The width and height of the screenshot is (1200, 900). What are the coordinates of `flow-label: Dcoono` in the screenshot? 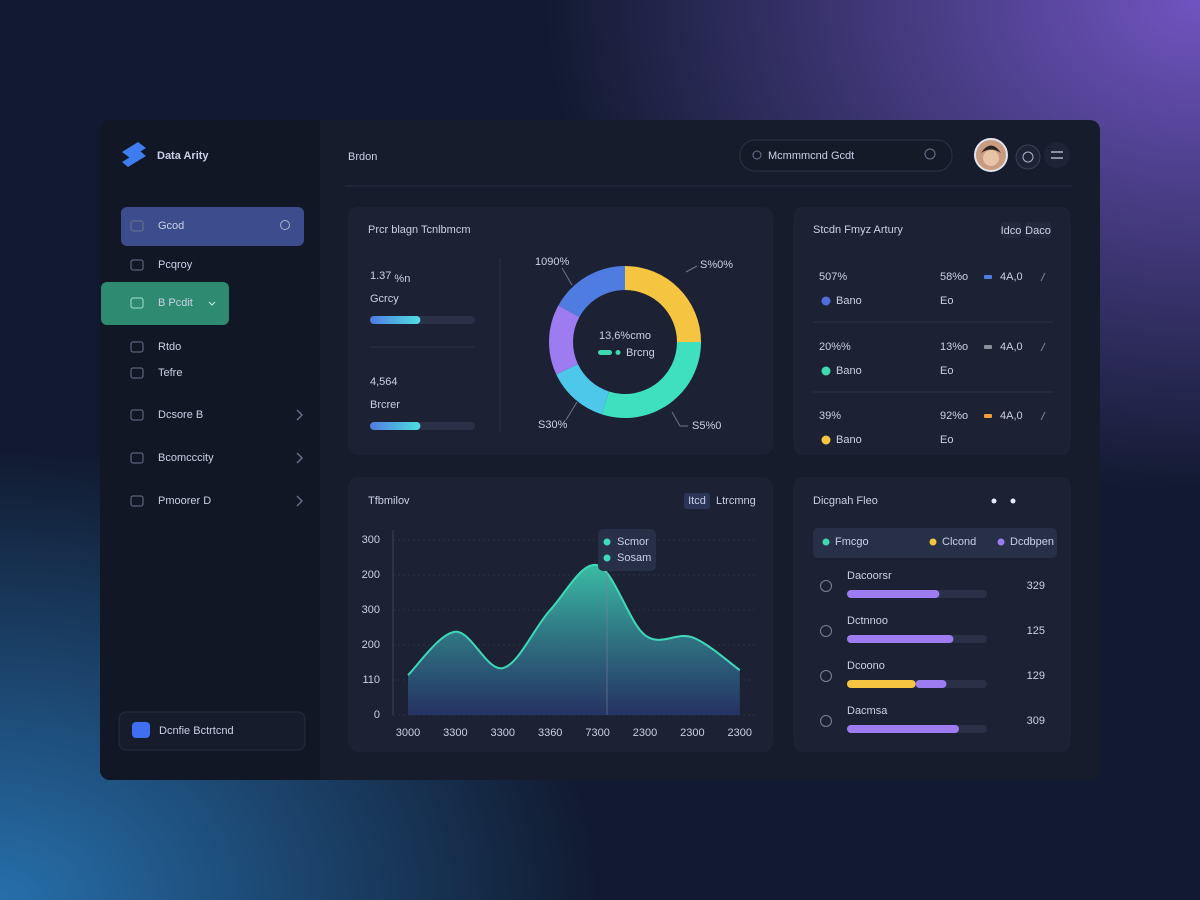 It's located at (866, 666).